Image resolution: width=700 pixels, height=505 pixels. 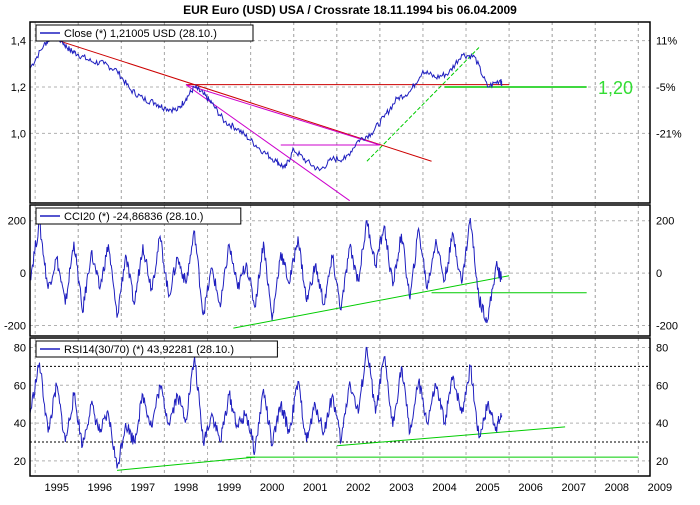 I want to click on tick-label-right: 11%, so click(x=666, y=42).